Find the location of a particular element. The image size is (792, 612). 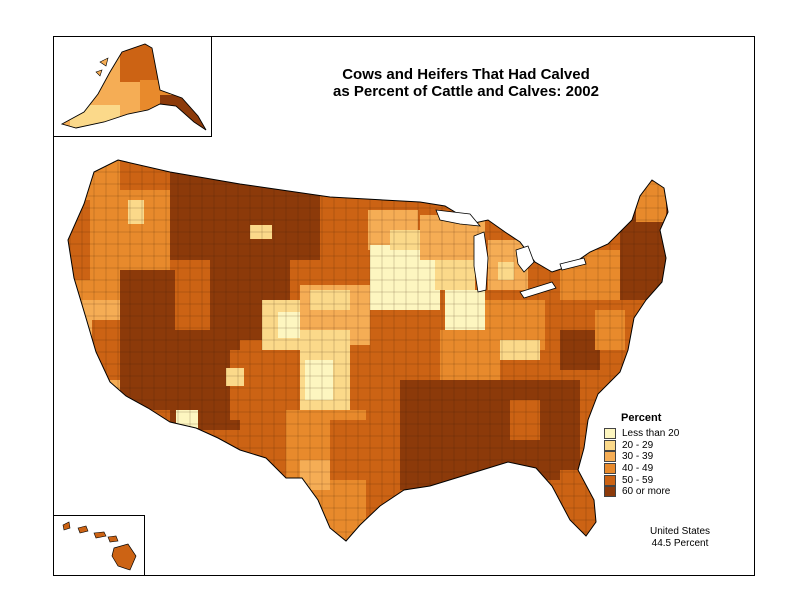

national-note-line2: 44.5 Percent is located at coordinates (680, 543).